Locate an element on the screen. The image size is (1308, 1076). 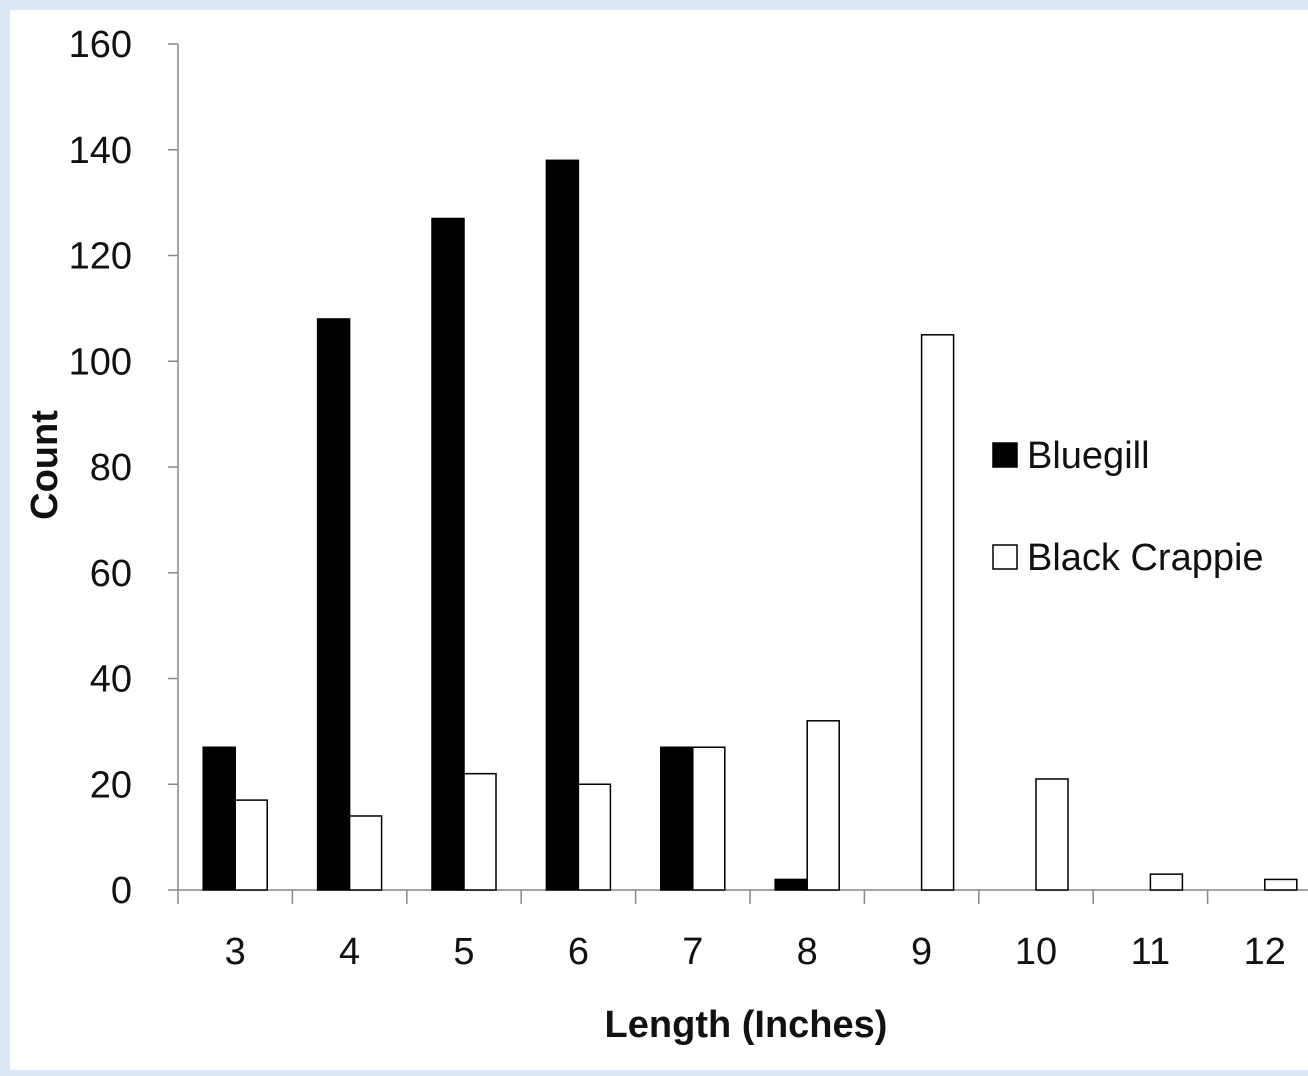
legend-label-bluegill: Bluegill is located at coordinates (1088, 456).